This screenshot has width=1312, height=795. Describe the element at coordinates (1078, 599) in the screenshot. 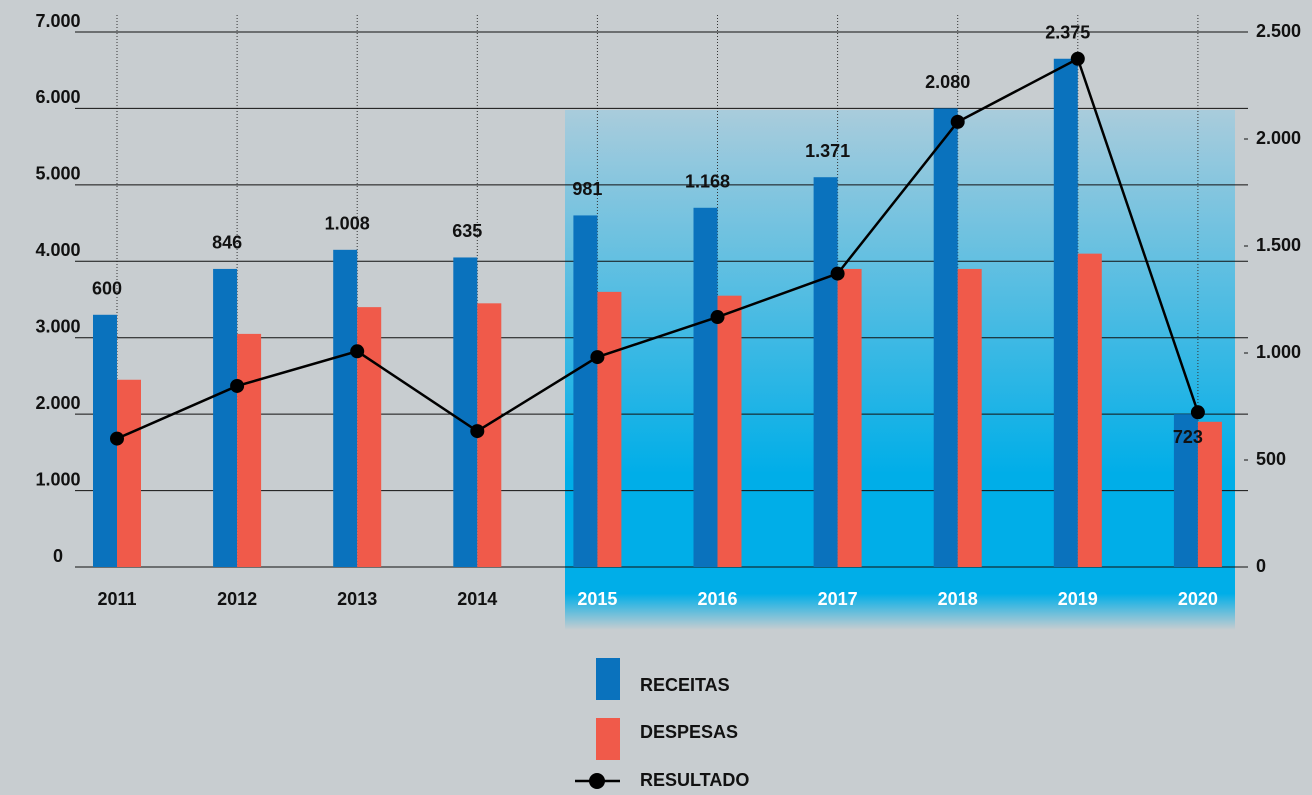

I see `x-tick-label: 2019` at that location.